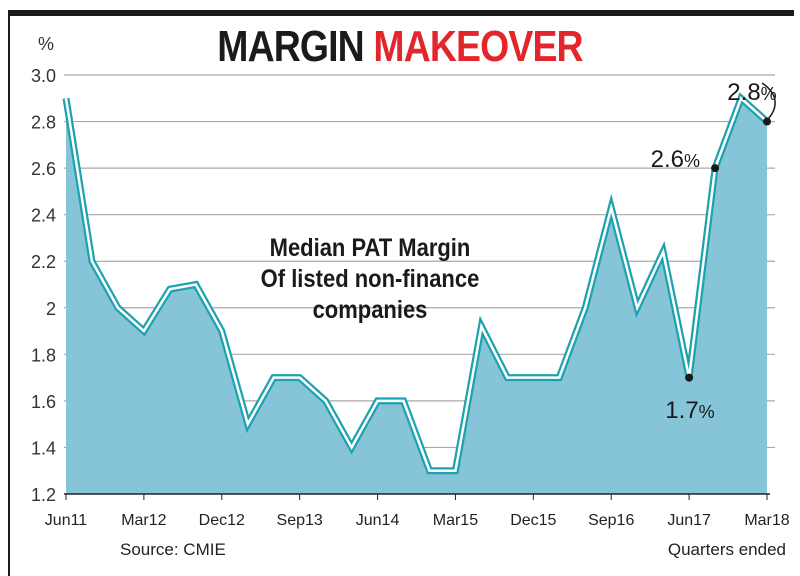  Describe the element at coordinates (43, 216) in the screenshot. I see `y-tick-label: 2.4` at that location.